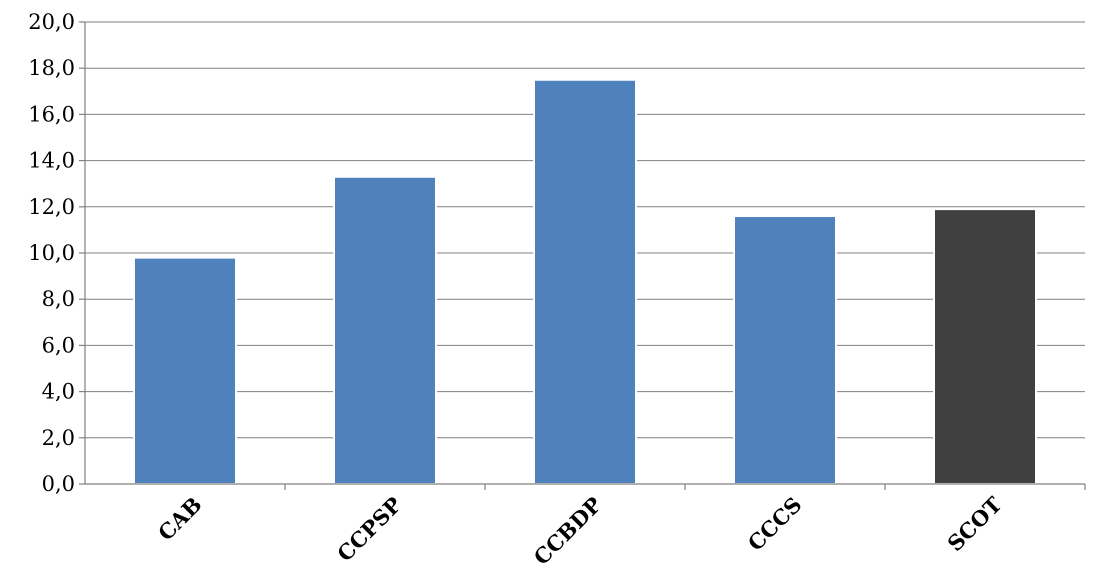 This screenshot has height=583, width=1105. What do you see at coordinates (775, 524) in the screenshot?
I see `x-category-label: CCCS` at bounding box center [775, 524].